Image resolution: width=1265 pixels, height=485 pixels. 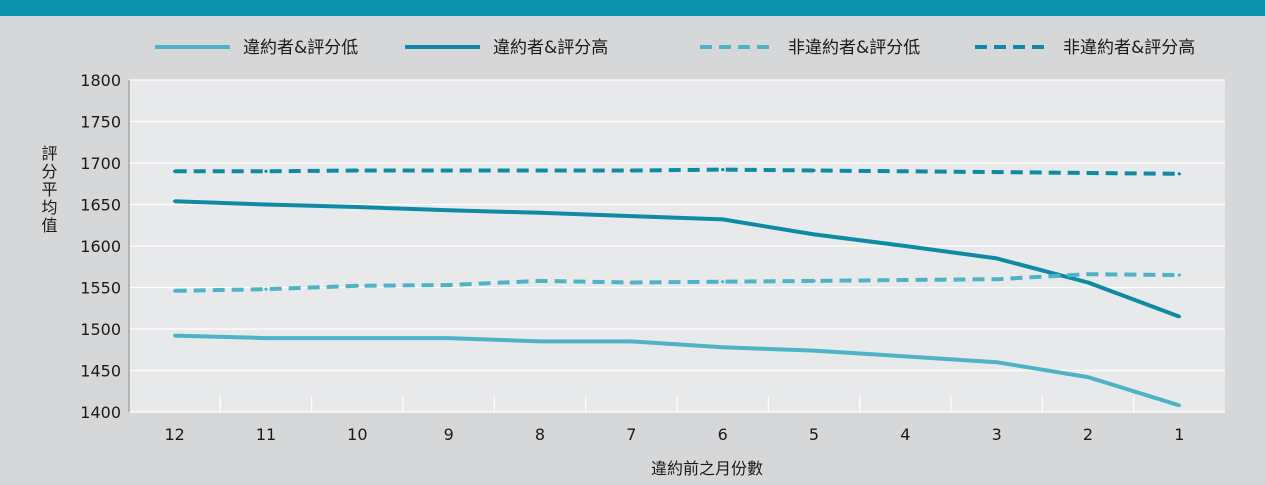 What do you see at coordinates (905, 434) in the screenshot?
I see `x-tick-label: 4` at bounding box center [905, 434].